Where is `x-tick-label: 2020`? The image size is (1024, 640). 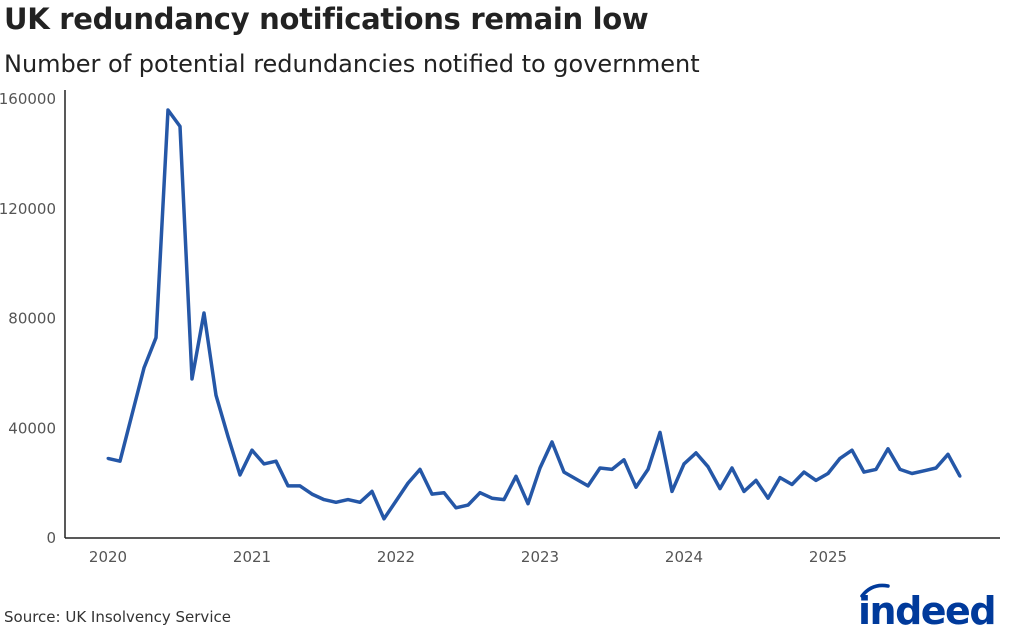 x-tick-label: 2020 is located at coordinates (108, 557).